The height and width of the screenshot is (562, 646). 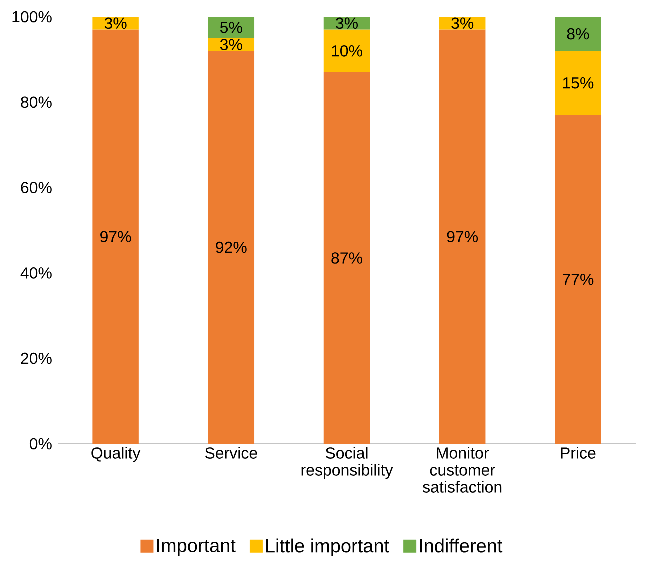 I want to click on data-label: 5%, so click(x=231, y=28).